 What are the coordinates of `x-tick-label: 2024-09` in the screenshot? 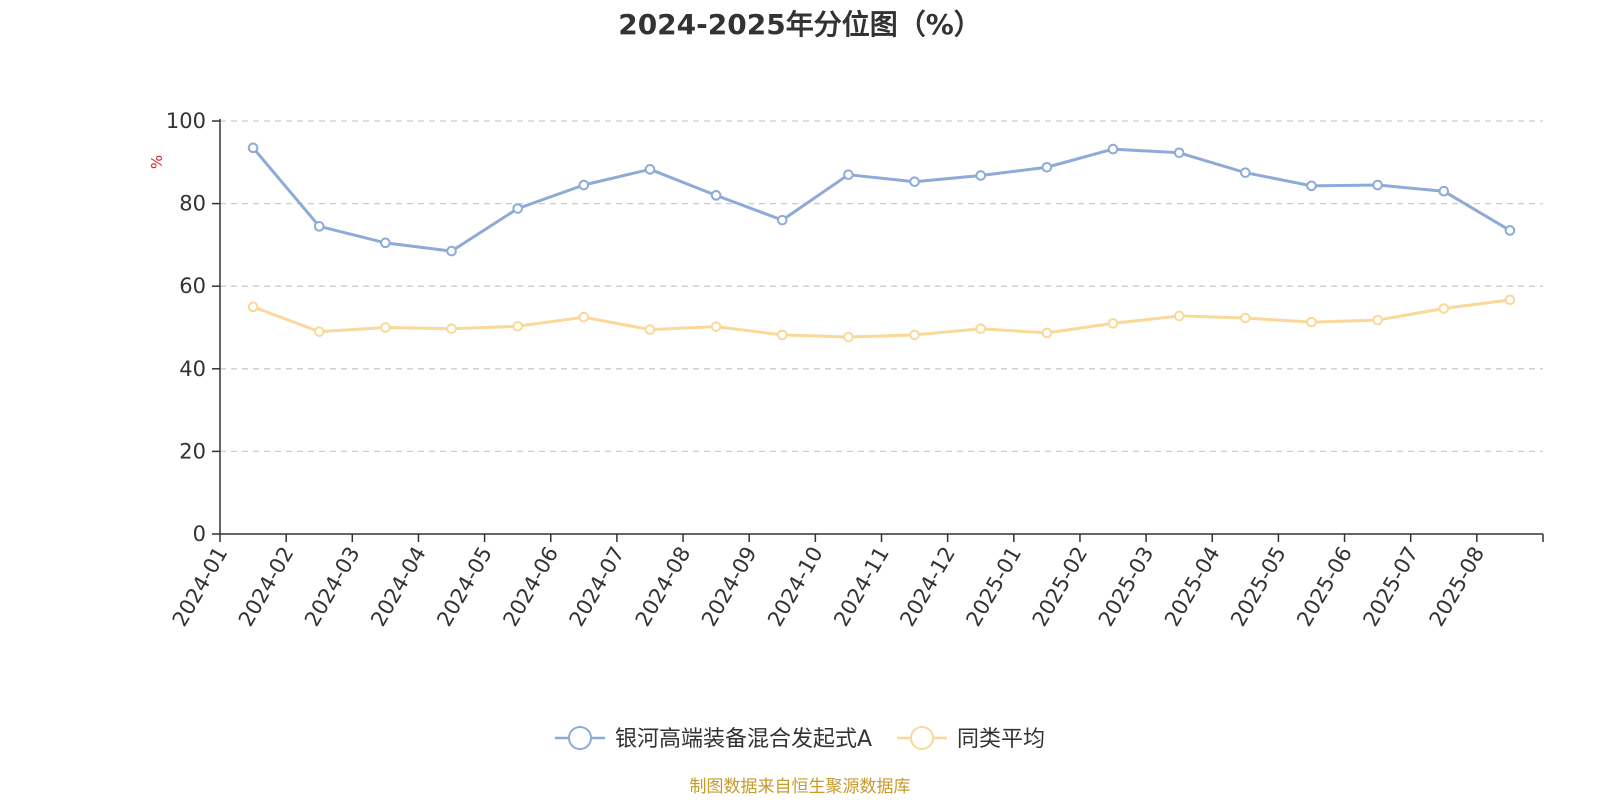 It's located at (729, 587).